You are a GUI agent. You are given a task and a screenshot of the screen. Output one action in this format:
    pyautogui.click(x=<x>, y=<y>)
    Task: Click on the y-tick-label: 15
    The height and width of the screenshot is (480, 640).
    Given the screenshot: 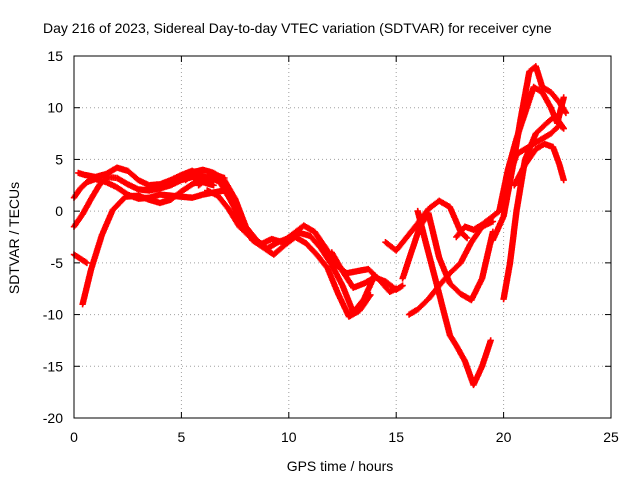 What is the action you would take?
    pyautogui.click(x=55, y=56)
    